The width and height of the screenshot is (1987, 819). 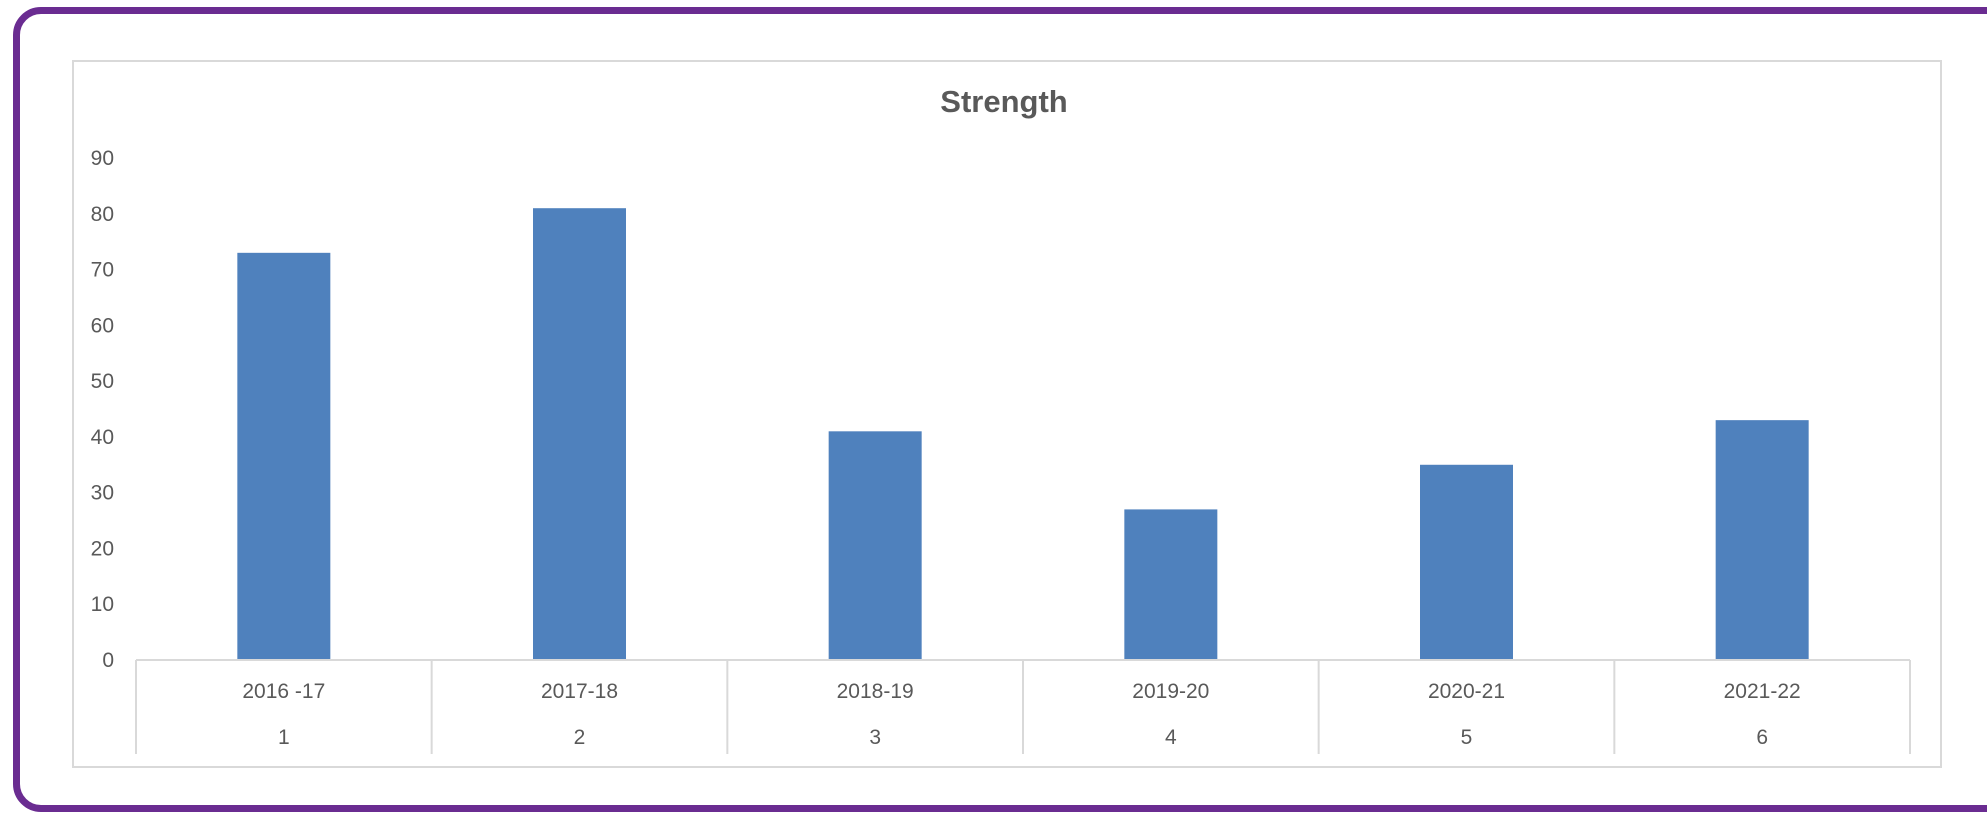 I want to click on x-category-number: 4, so click(x=1171, y=737).